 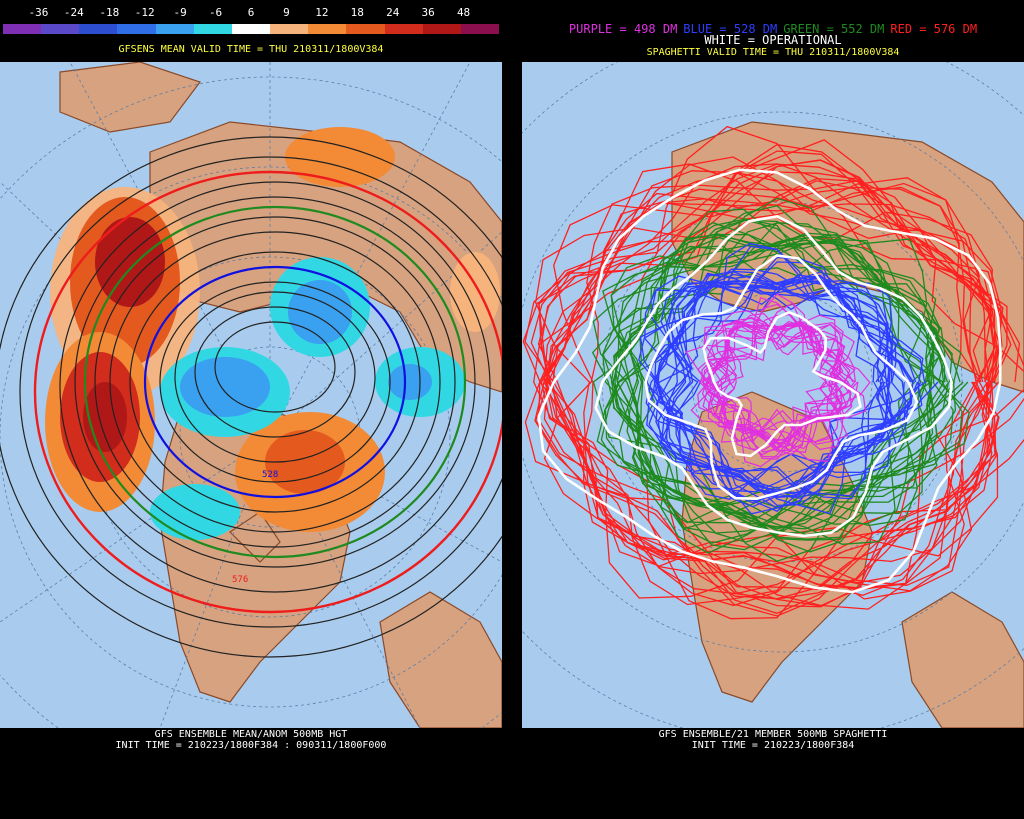 I want to click on anomaly-legend-labels: -36 -24 -18 -12 -9 -6 6 9 12 18 24 36 48, so click(x=251, y=13).